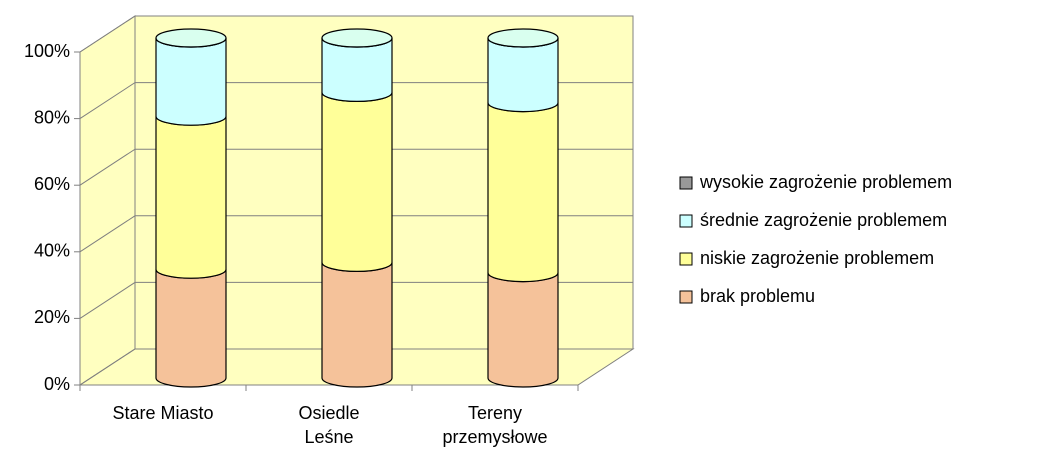 The image size is (1047, 459). Describe the element at coordinates (52, 251) in the screenshot. I see `y-tick-label: 40%` at that location.